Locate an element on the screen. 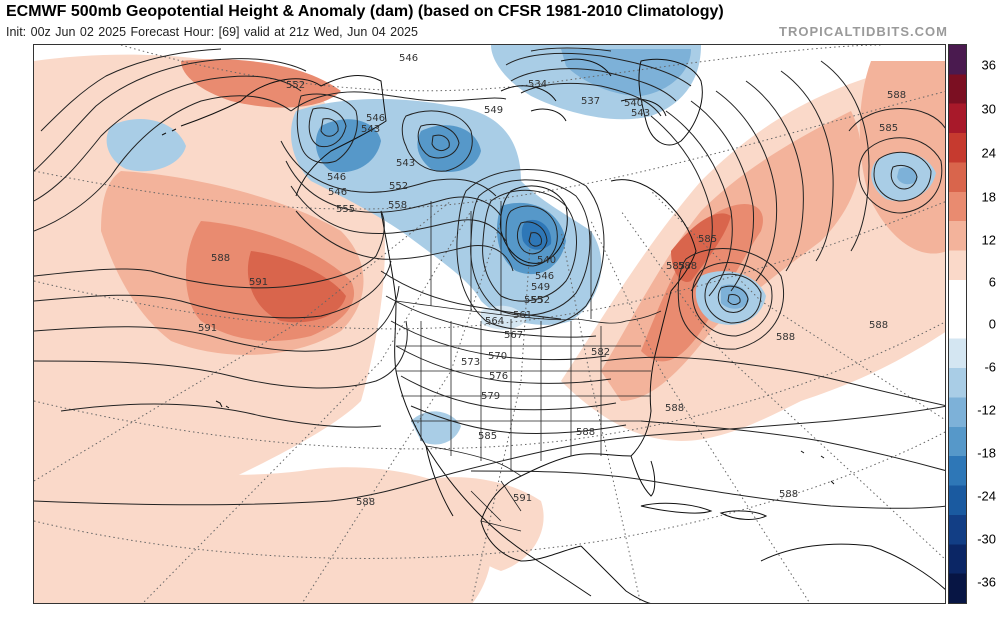 This screenshot has width=1000, height=623. colorbar-tick-label: -24 is located at coordinates (986, 496).